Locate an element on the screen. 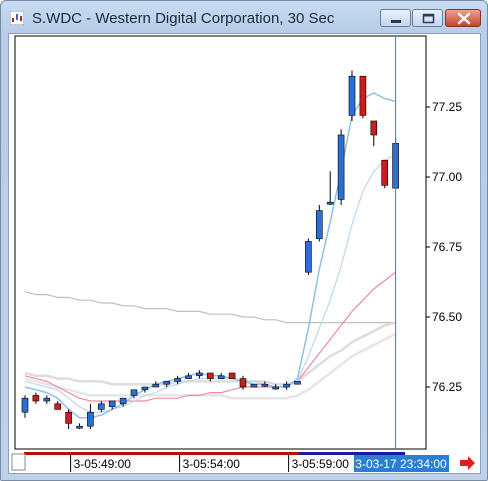 Image resolution: width=488 pixels, height=481 pixels. price-tick-label: 77.00 is located at coordinates (447, 177).